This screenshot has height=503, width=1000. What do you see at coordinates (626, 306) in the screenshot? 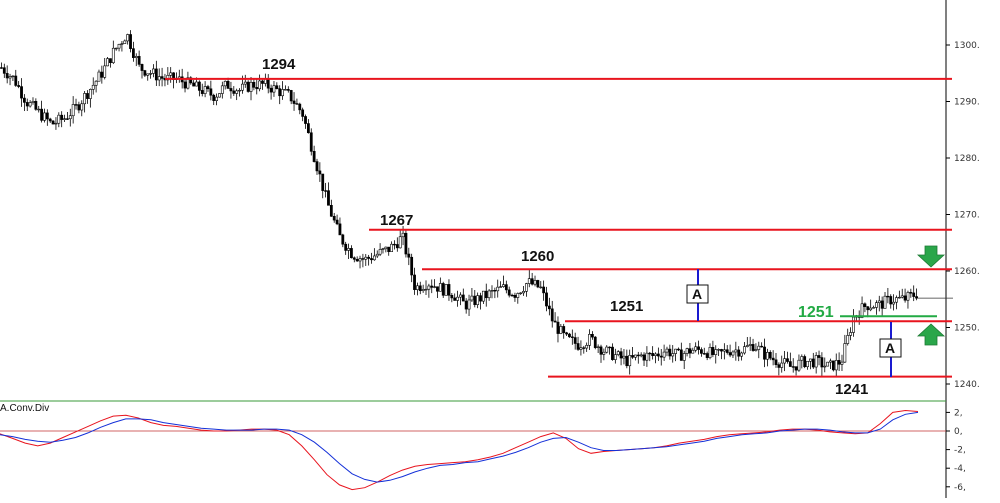
I see `level-label-1251: 1251` at bounding box center [626, 306].